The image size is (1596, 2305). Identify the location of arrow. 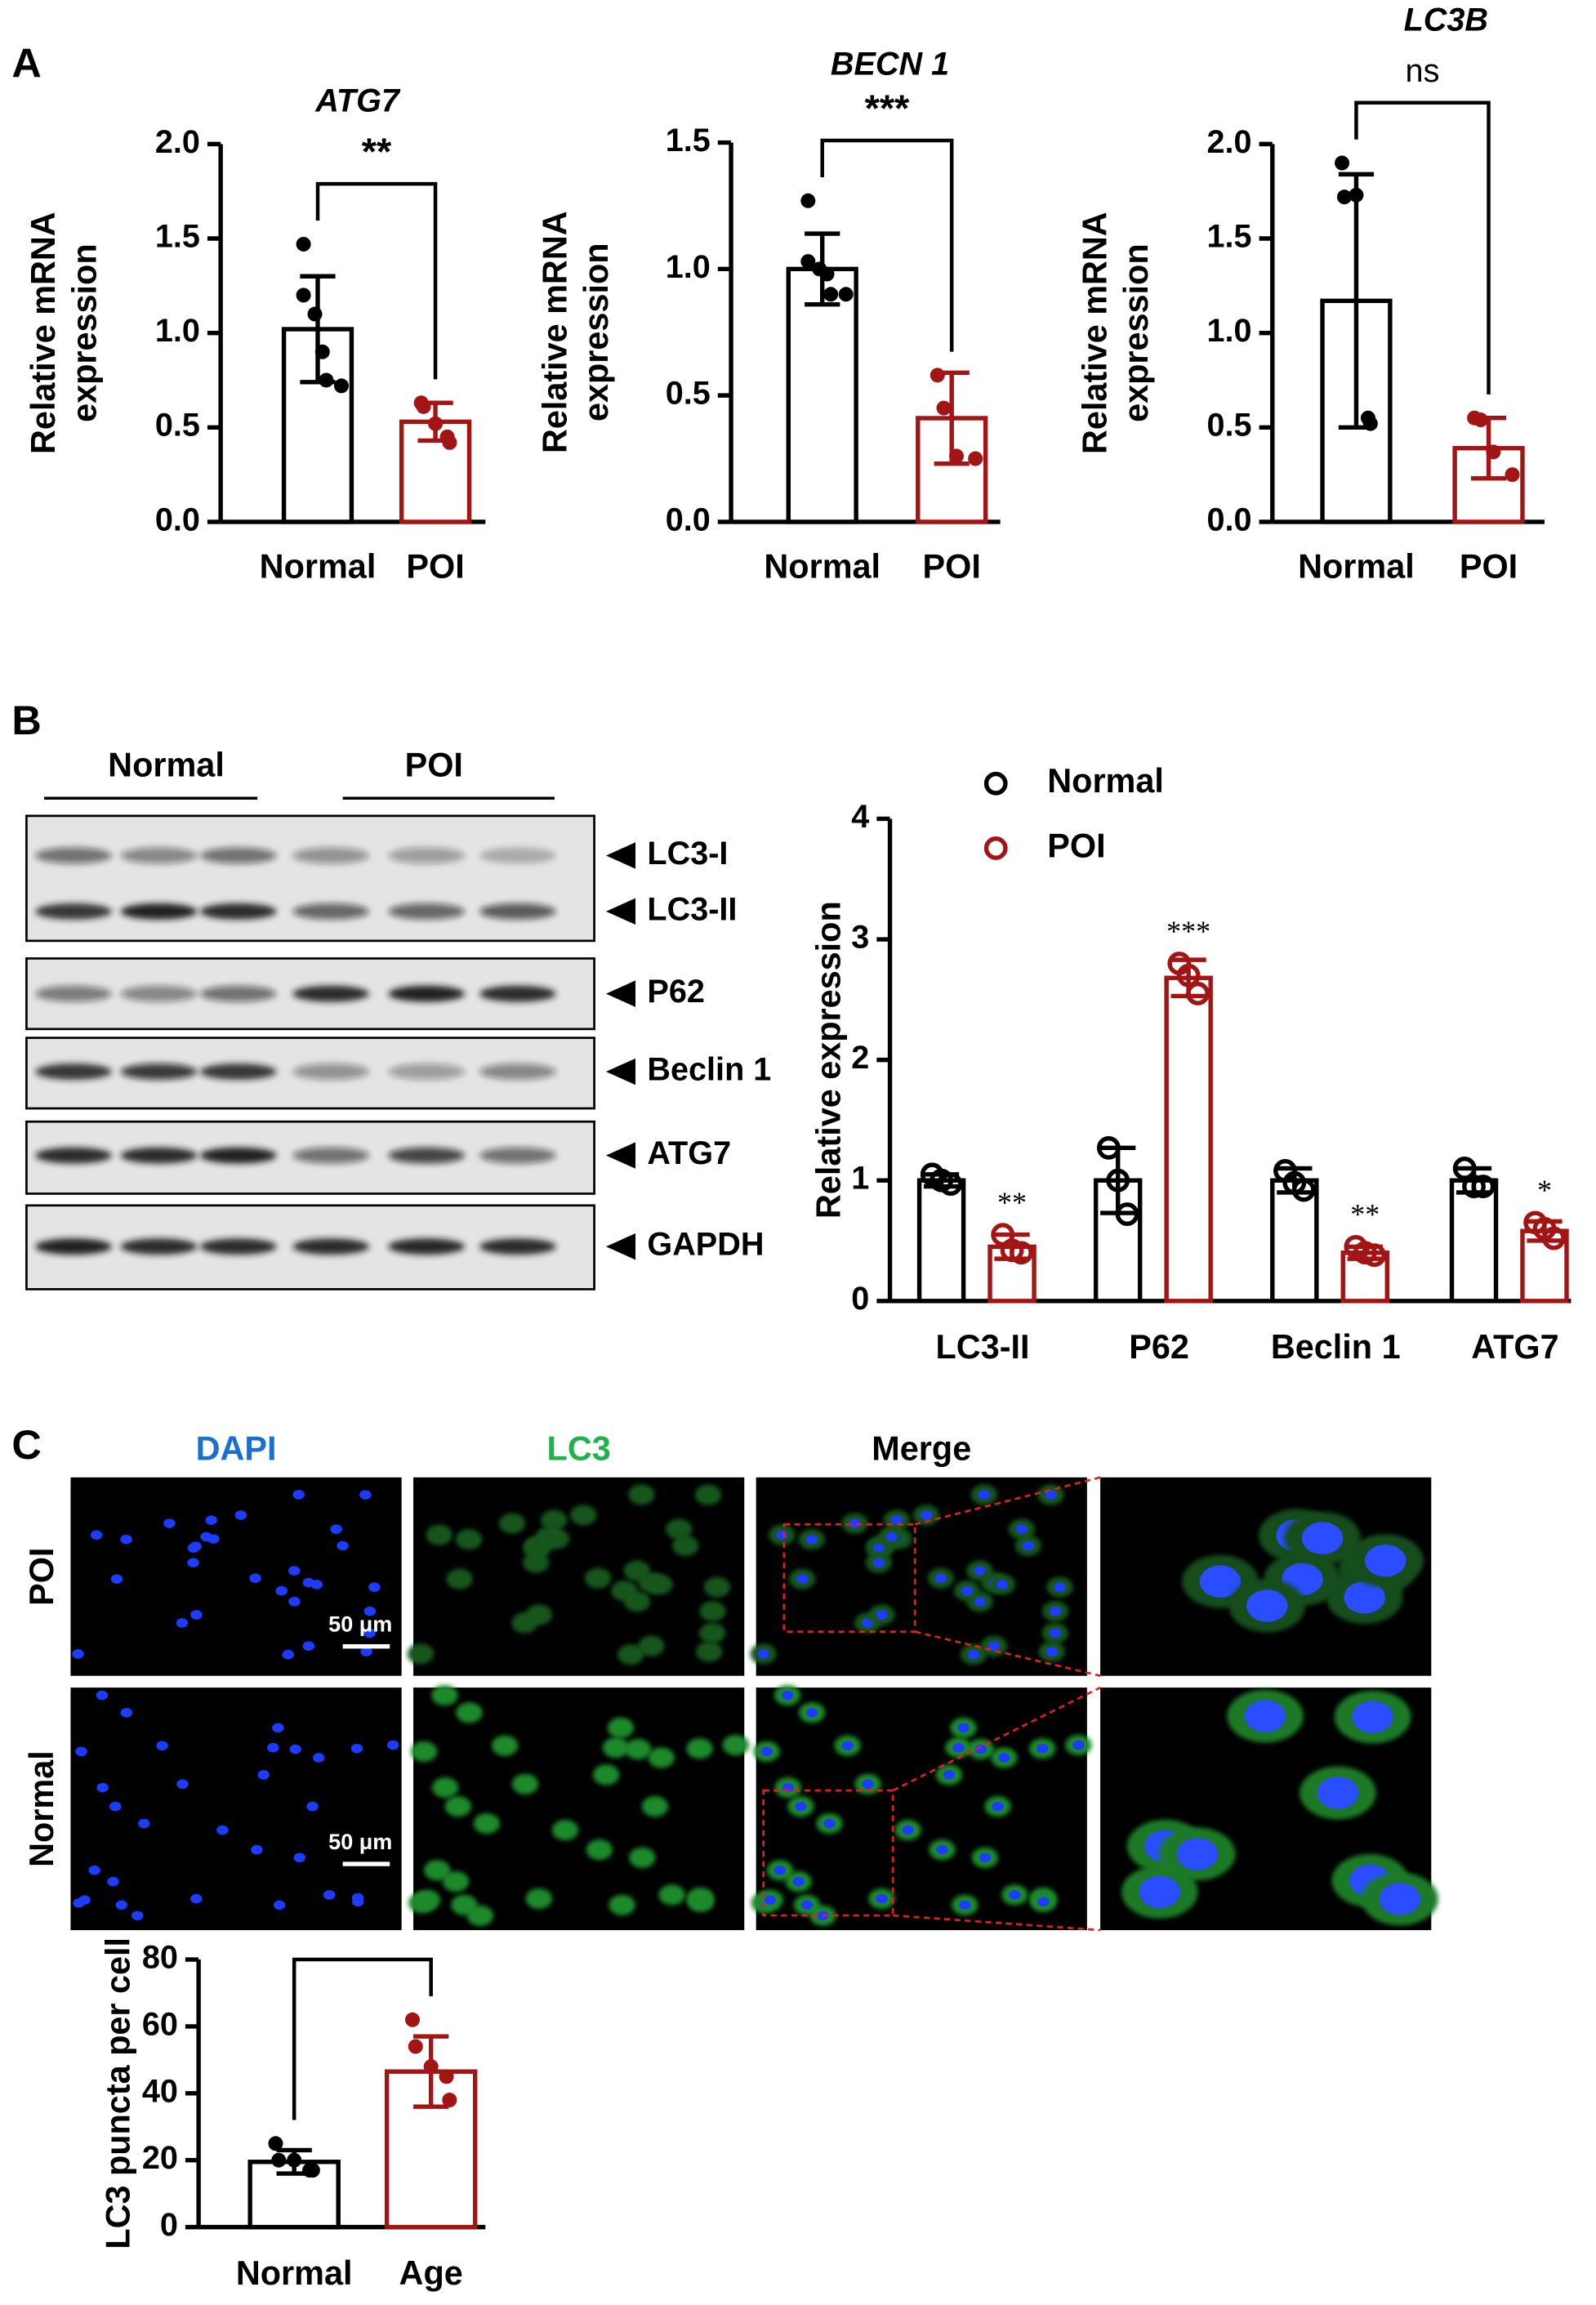
(620, 911).